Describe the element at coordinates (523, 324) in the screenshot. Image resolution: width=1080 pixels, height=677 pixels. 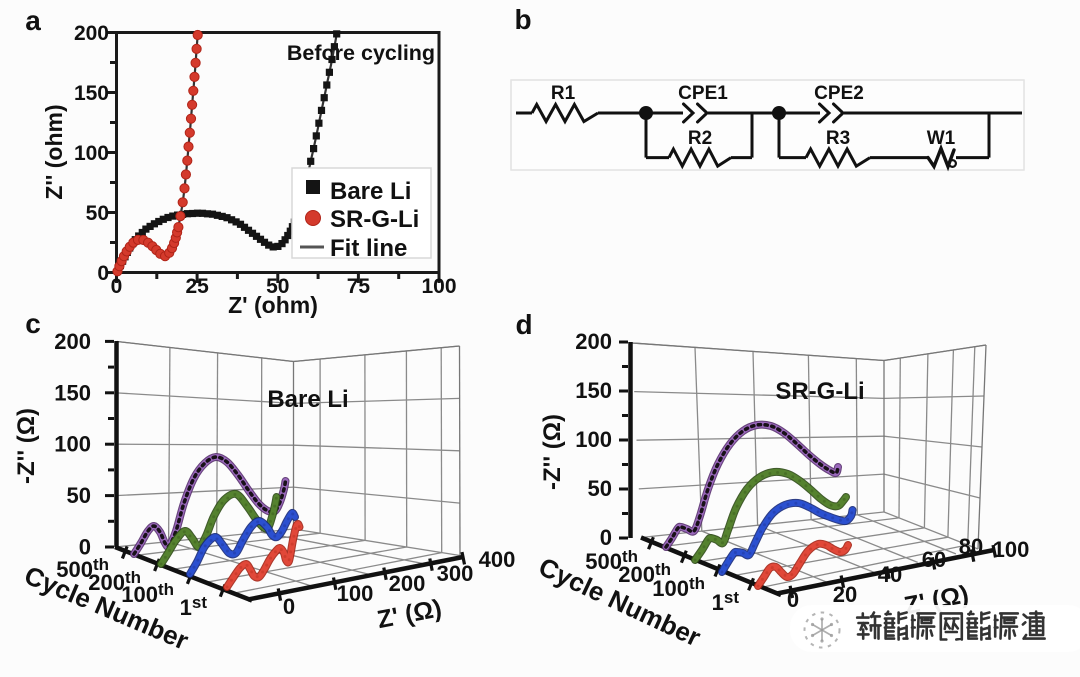
I see `svg-text: d` at that location.